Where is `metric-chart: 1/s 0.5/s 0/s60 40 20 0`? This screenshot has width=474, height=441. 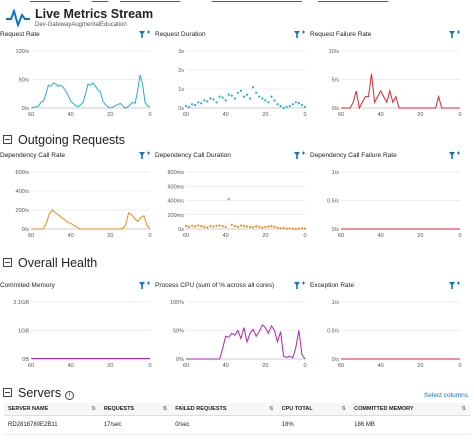
metric-chart: 1/s 0.5/s 0/s60 40 20 0 is located at coordinates (394, 334).